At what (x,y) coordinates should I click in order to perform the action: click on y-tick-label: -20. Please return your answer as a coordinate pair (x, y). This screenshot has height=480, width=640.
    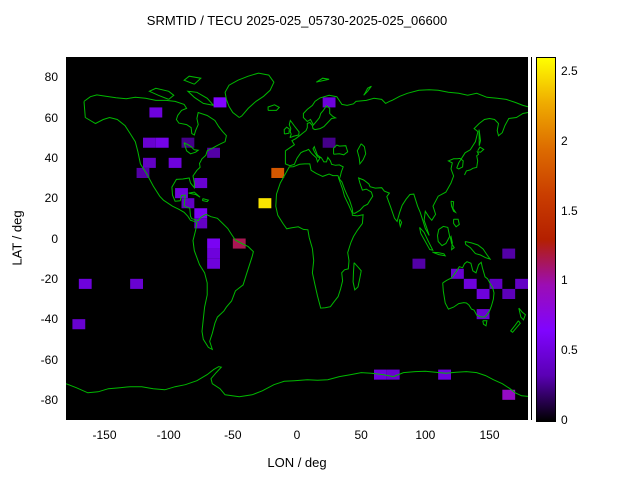
    Looking at the image, I should click on (49, 278).